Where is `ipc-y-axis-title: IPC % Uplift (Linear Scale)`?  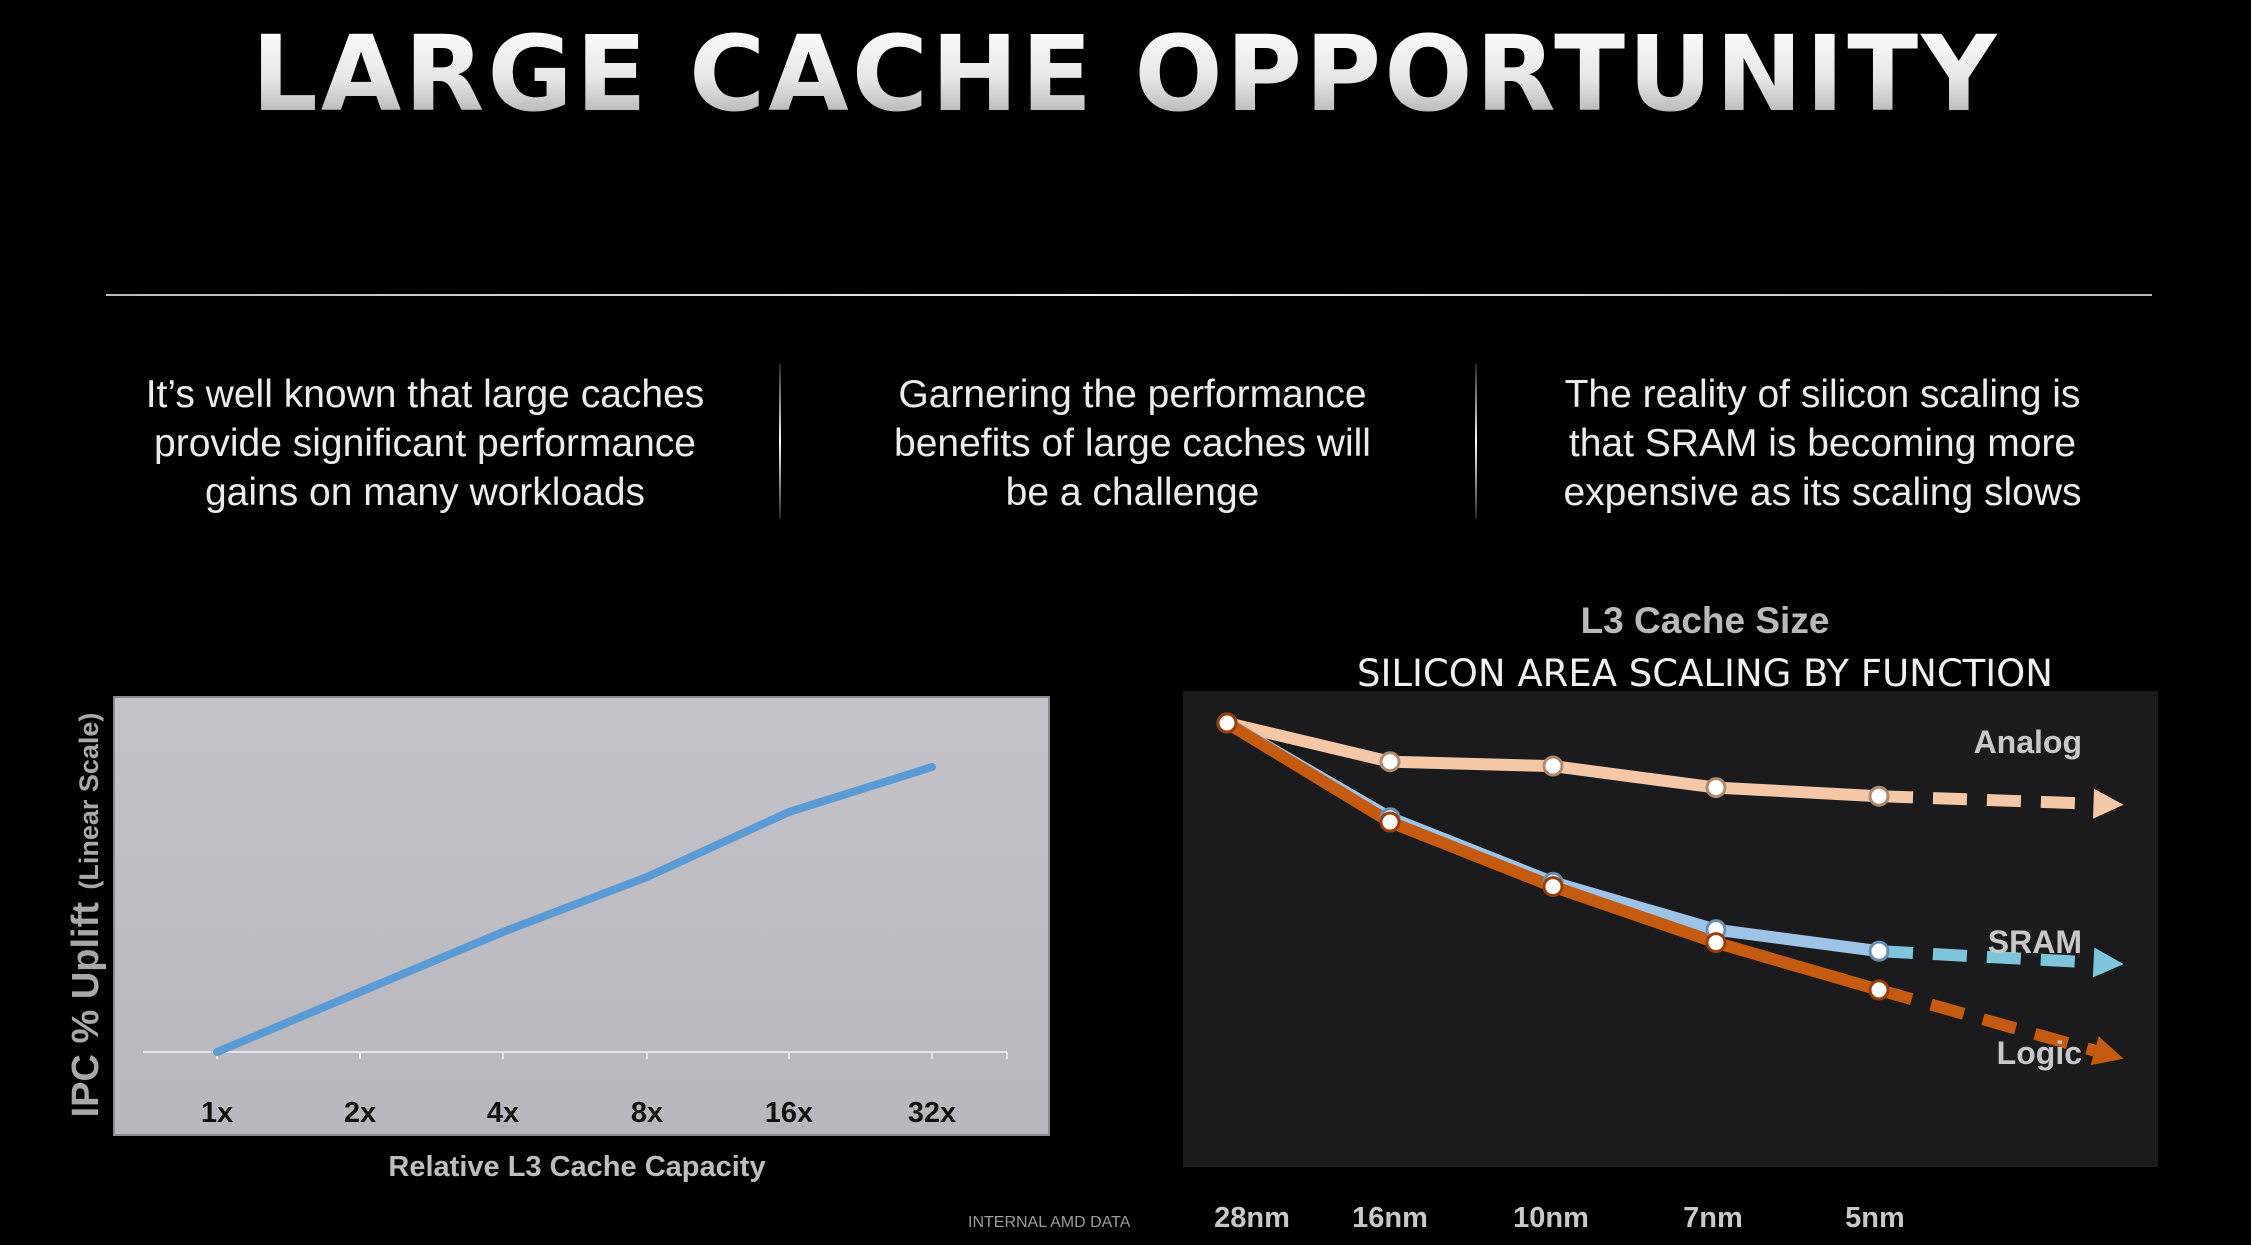 ipc-y-axis-title: IPC % Uplift (Linear Scale) is located at coordinates (86, 915).